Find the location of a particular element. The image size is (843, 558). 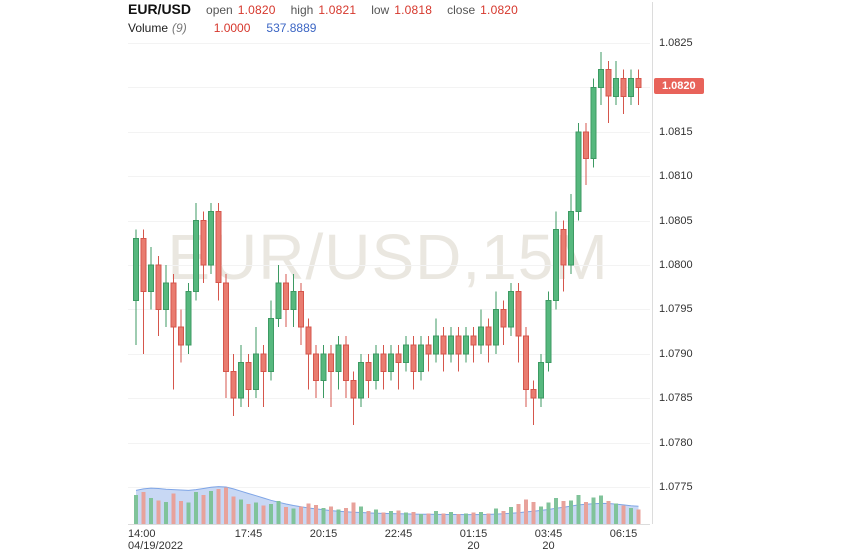

symbol-title: EUR/USD is located at coordinates (160, 9).